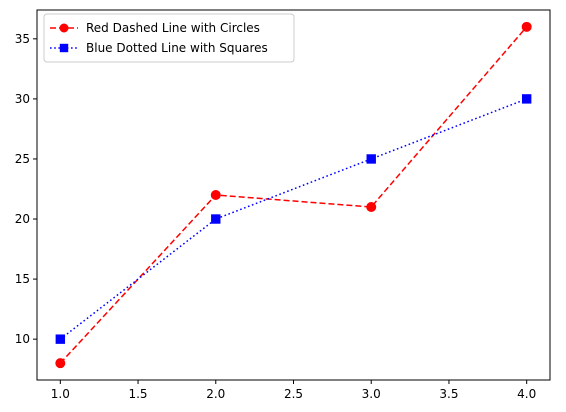 Image resolution: width=566 pixels, height=412 pixels. Describe the element at coordinates (448, 394) in the screenshot. I see `x-tick-label: 3.5` at that location.